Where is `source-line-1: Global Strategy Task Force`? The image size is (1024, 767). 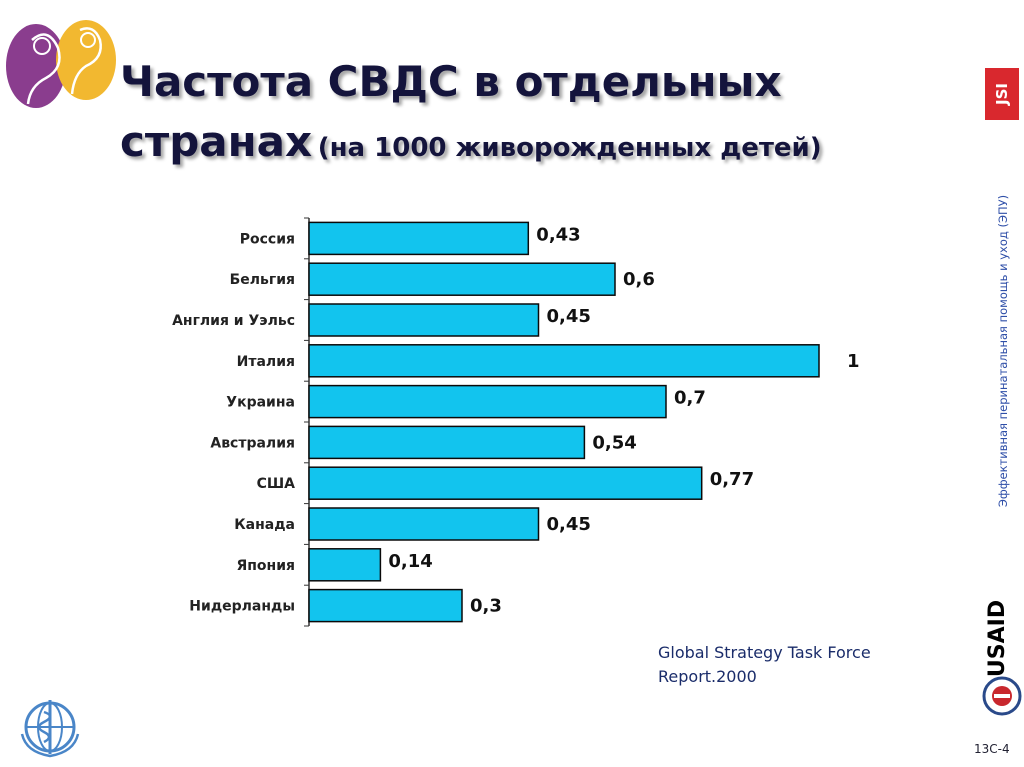
source-line-1: Global Strategy Task Force is located at coordinates (764, 652).